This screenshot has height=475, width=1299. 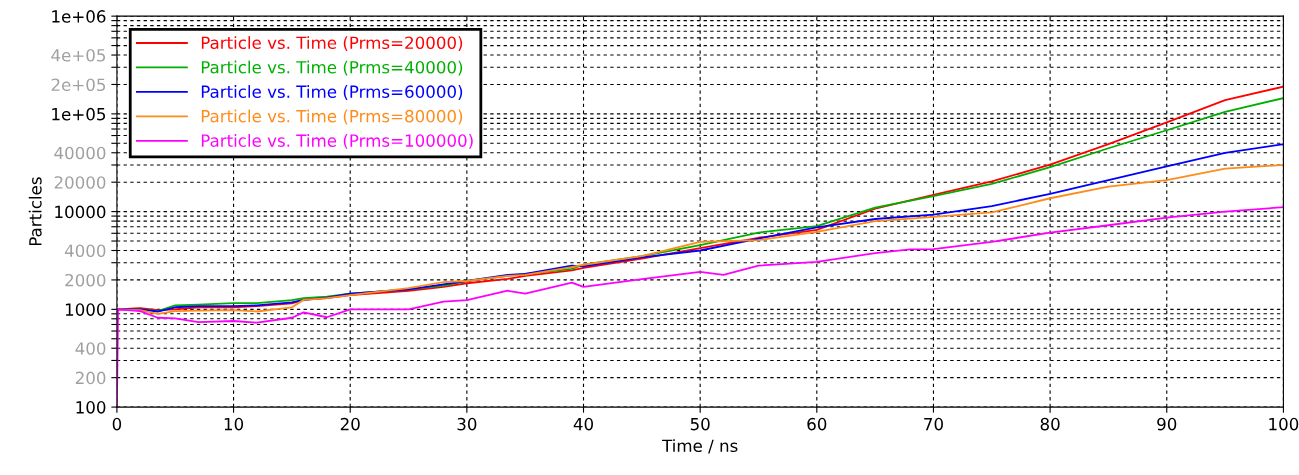 What do you see at coordinates (234, 424) in the screenshot?
I see `x-tick-label: 10` at bounding box center [234, 424].